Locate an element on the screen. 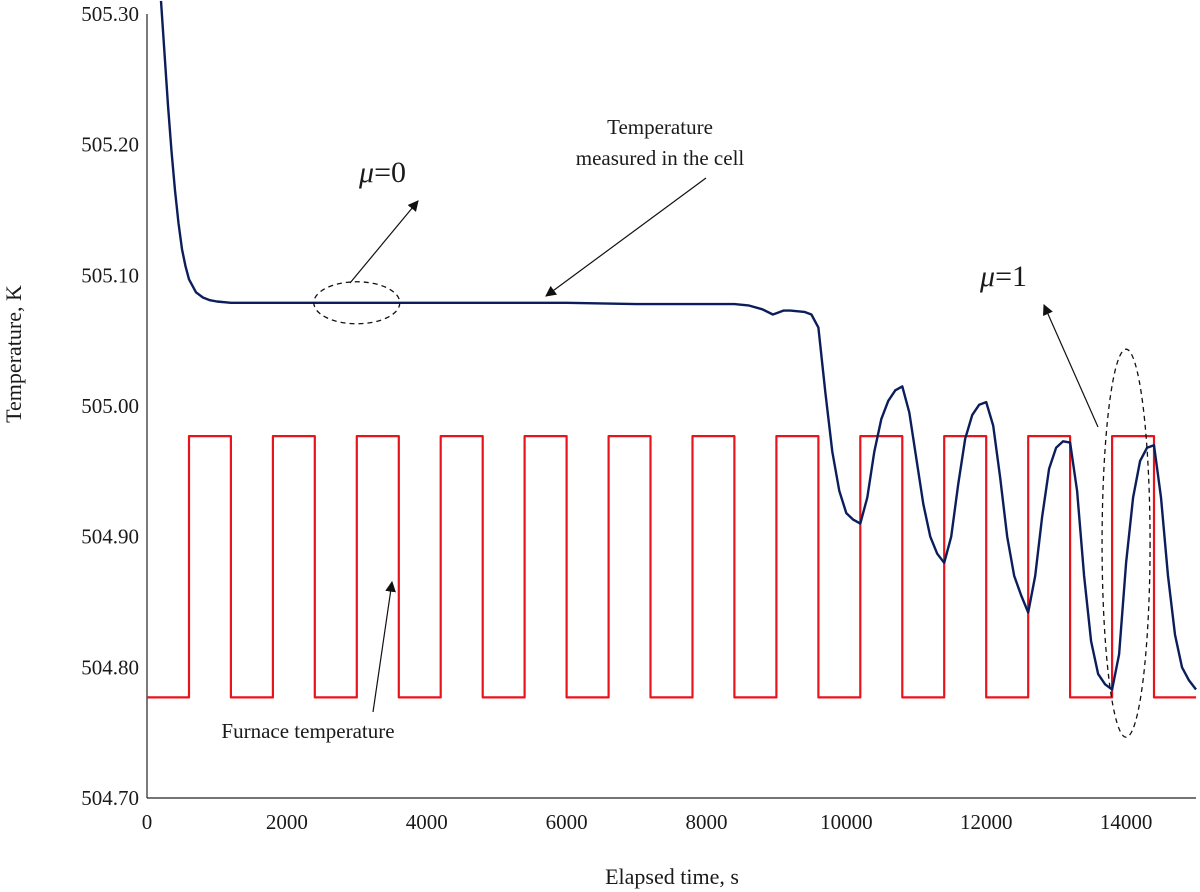  y-tick-label: 505.00 is located at coordinates (110, 406).